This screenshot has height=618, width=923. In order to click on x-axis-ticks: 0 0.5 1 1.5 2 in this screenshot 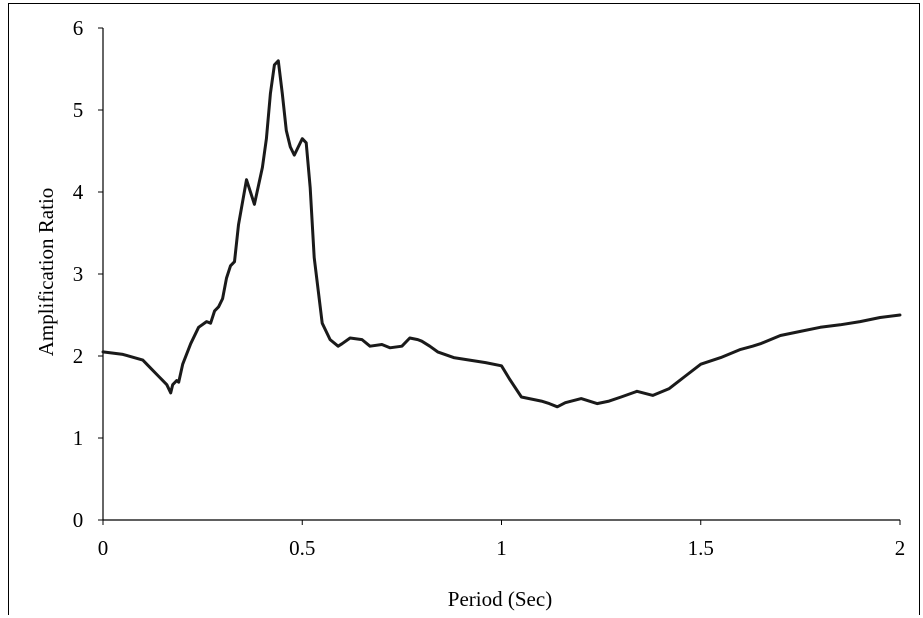, I will do `click(502, 540)`.